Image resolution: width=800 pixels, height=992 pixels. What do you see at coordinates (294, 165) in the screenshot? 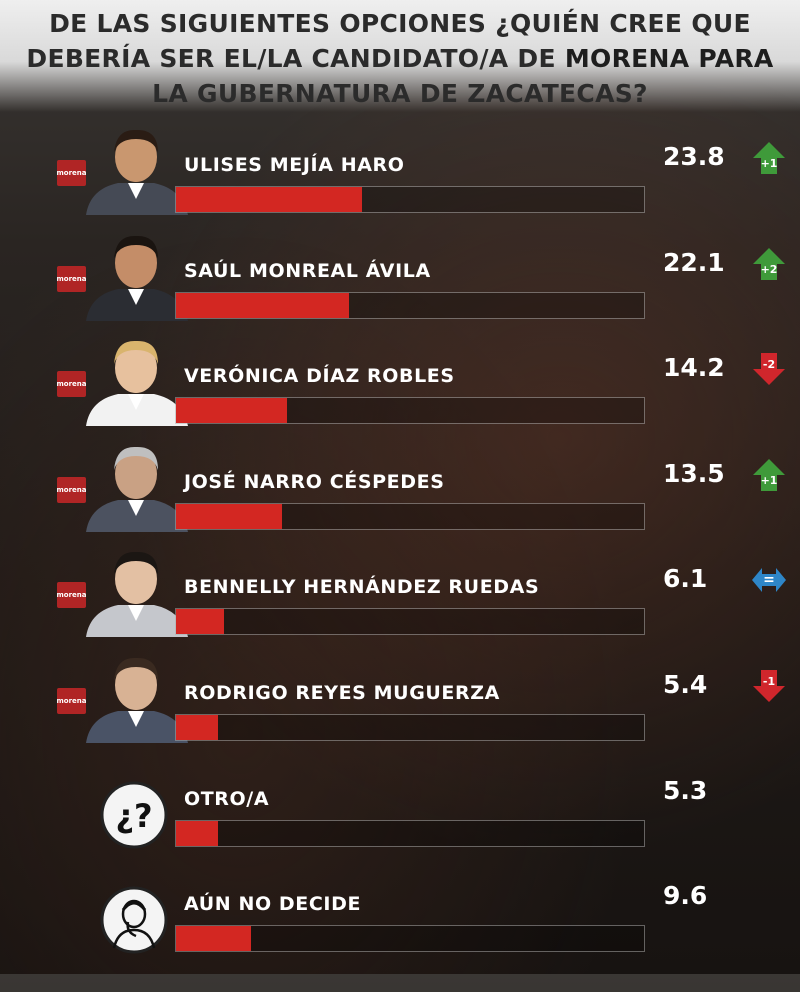
I see `candidate-name: ULISES MEJÍA HARO` at bounding box center [294, 165].